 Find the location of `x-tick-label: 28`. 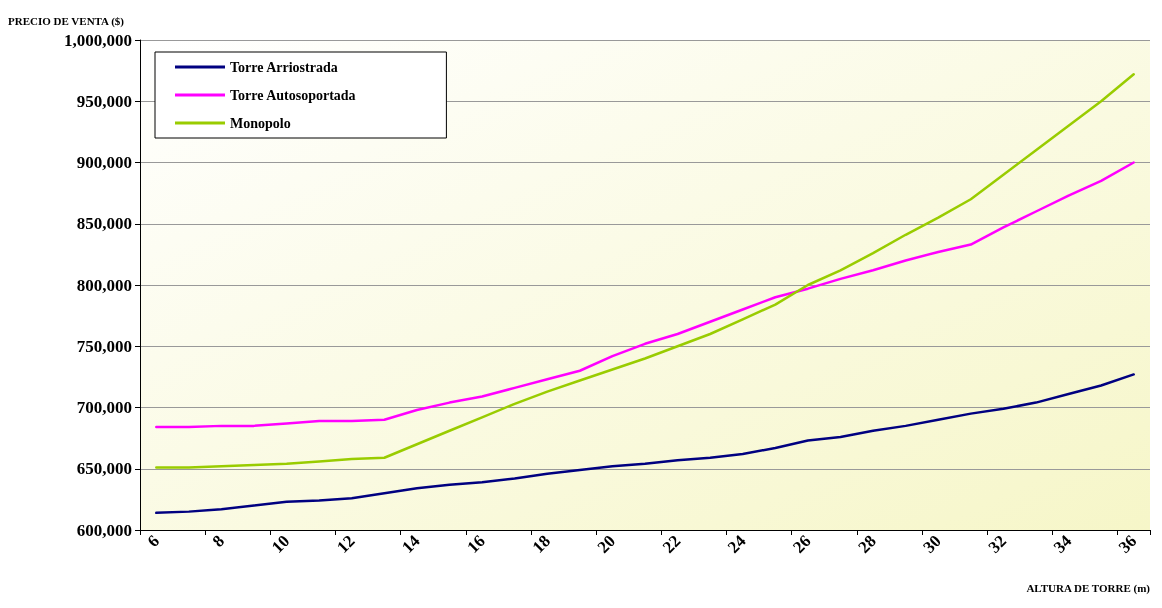

x-tick-label: 28 is located at coordinates (867, 544).